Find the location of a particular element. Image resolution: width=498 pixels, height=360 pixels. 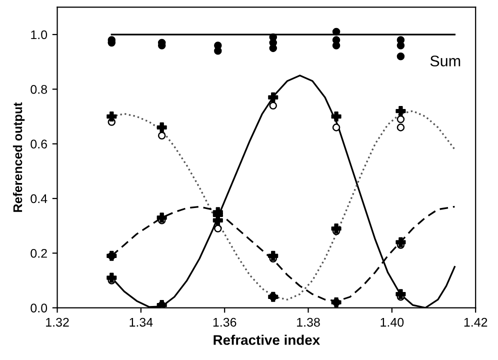

x-tick-label: 1.40 is located at coordinates (392, 322).